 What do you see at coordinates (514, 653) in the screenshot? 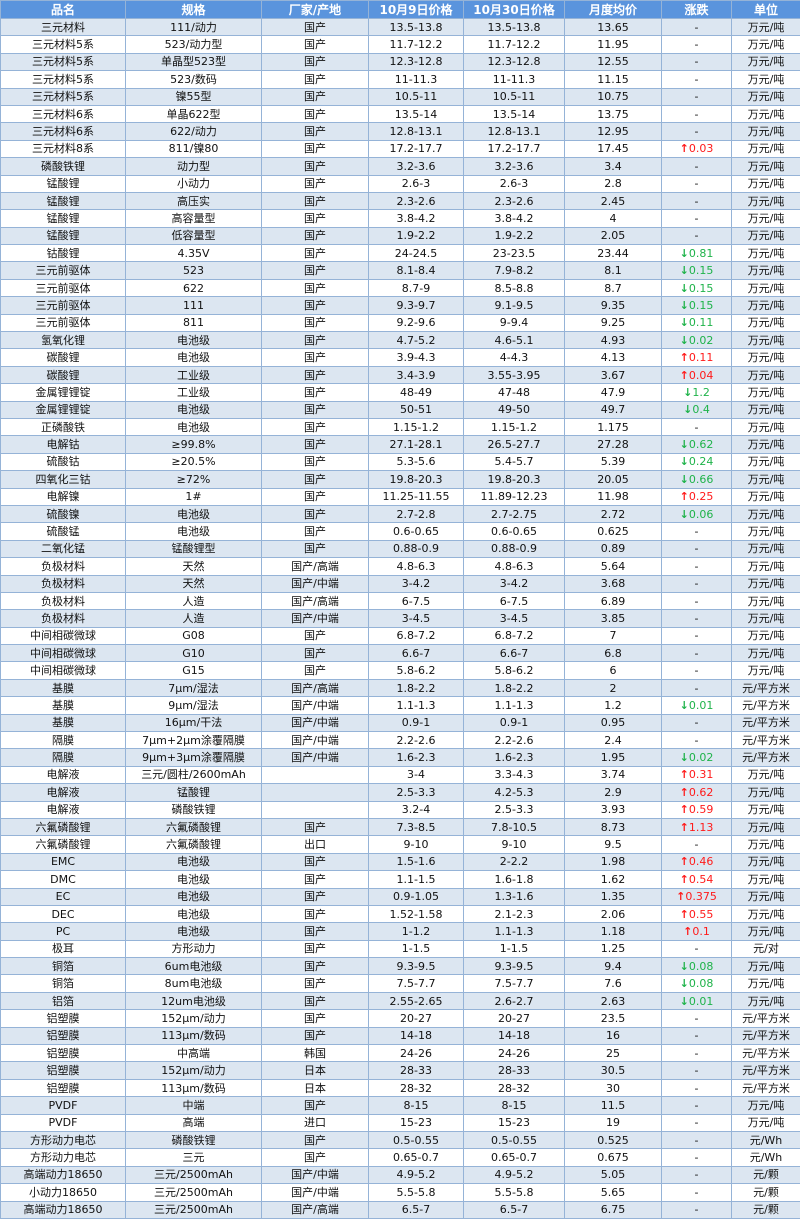
I see `cell-price-oct30: 6.6-7` at bounding box center [514, 653].